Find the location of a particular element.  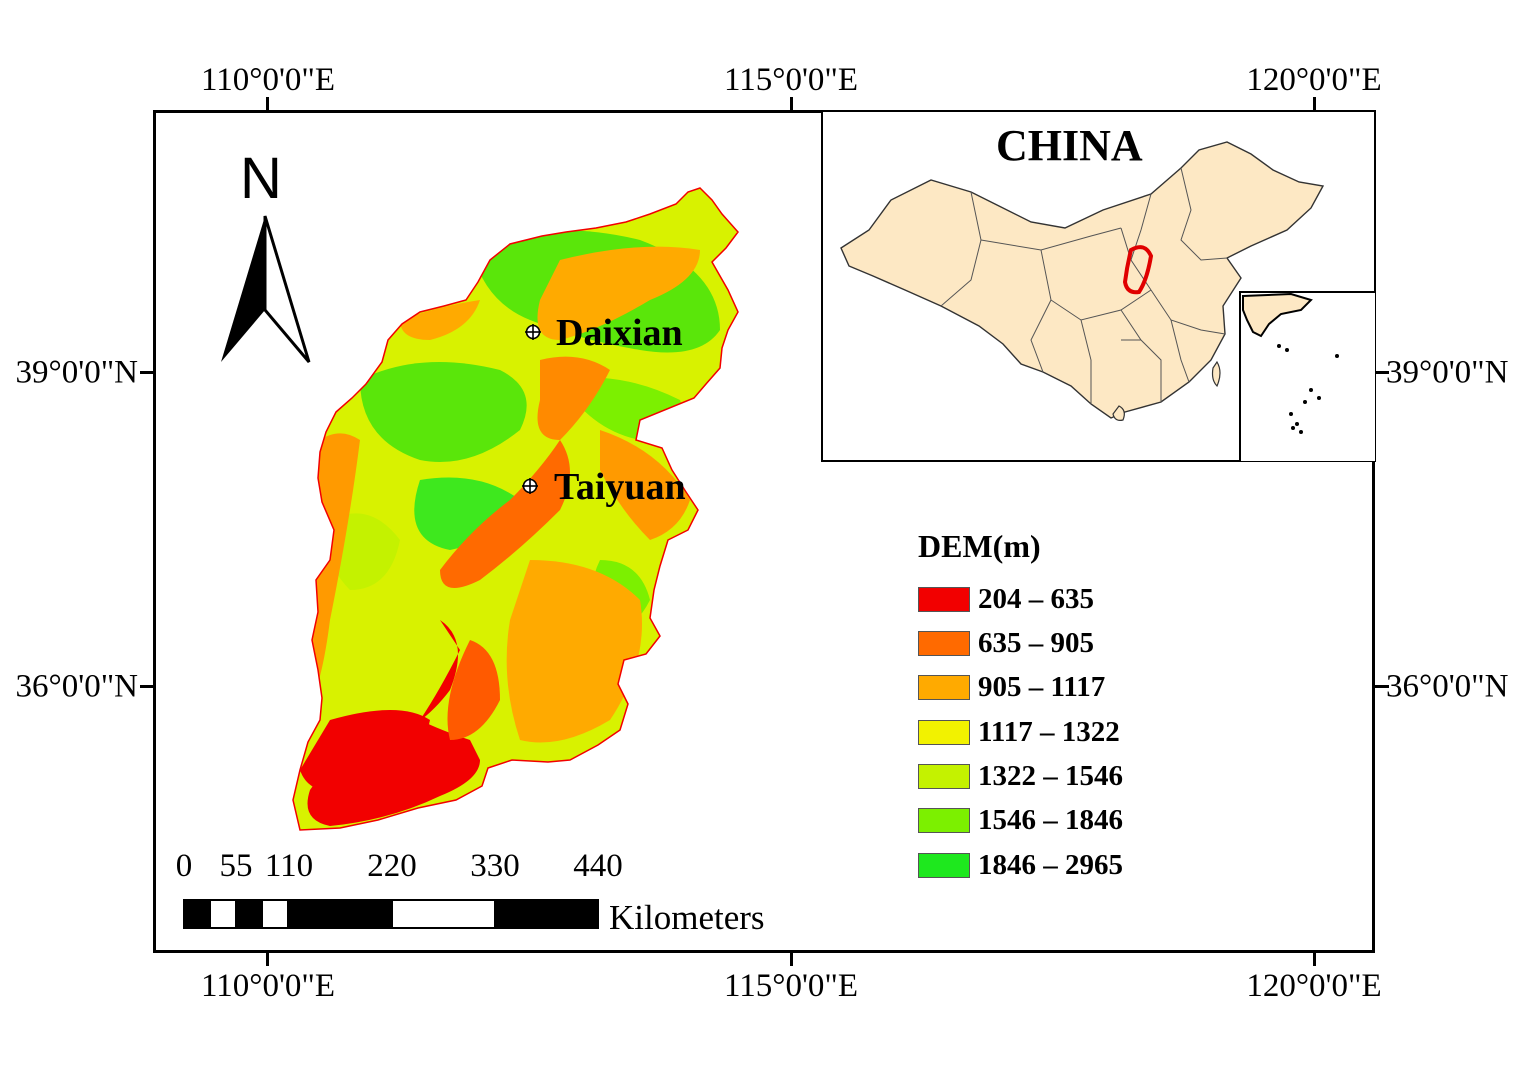

scale-tick-label: 220 is located at coordinates (392, 866).